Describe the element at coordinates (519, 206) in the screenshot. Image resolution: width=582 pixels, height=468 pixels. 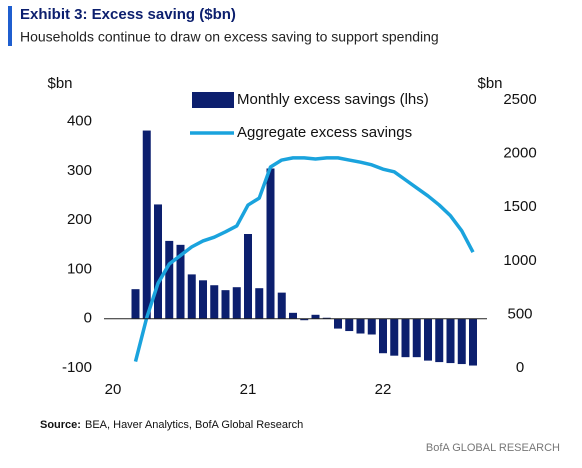
I see `y2-tick-label: 1500` at that location.